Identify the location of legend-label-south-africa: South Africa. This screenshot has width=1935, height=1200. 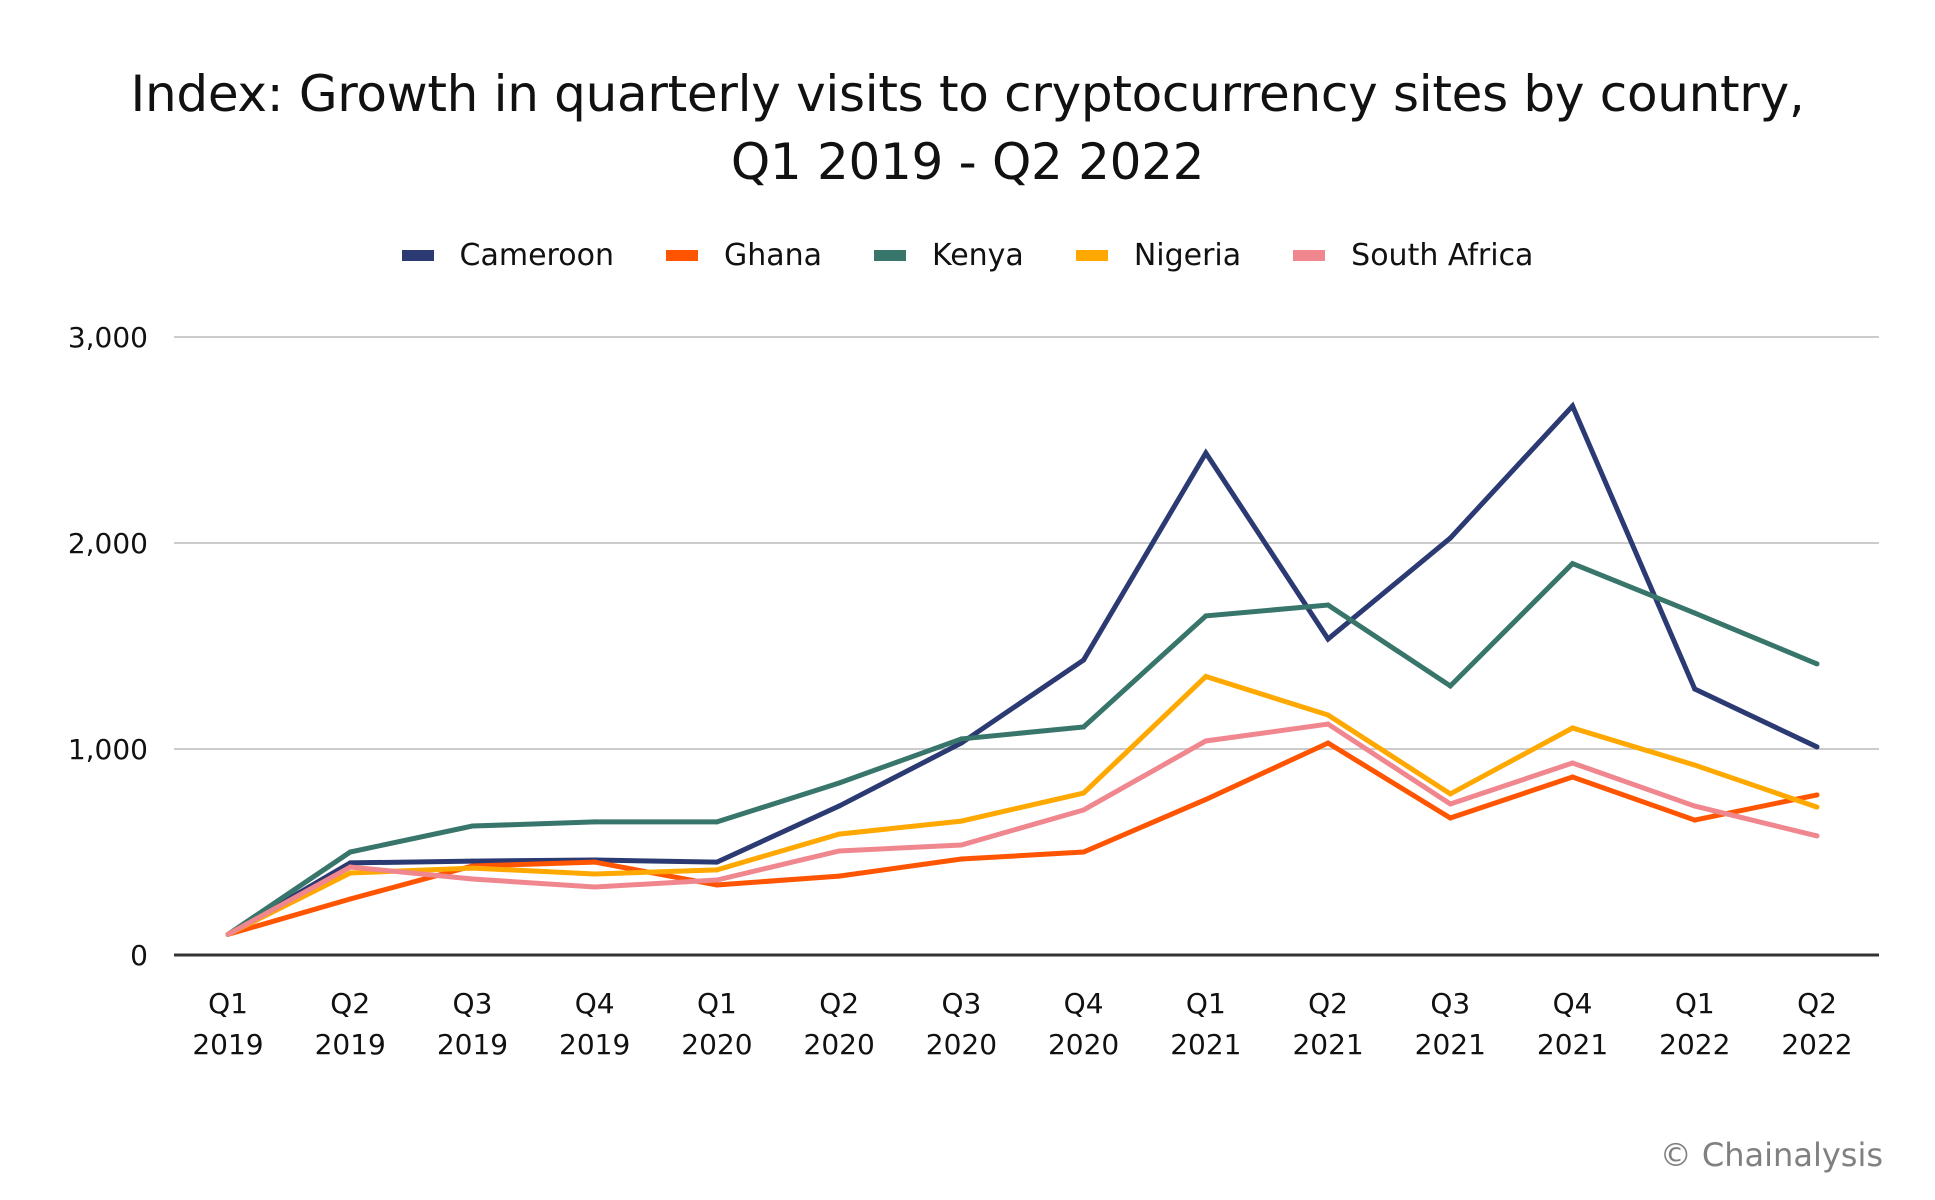
(1442, 255).